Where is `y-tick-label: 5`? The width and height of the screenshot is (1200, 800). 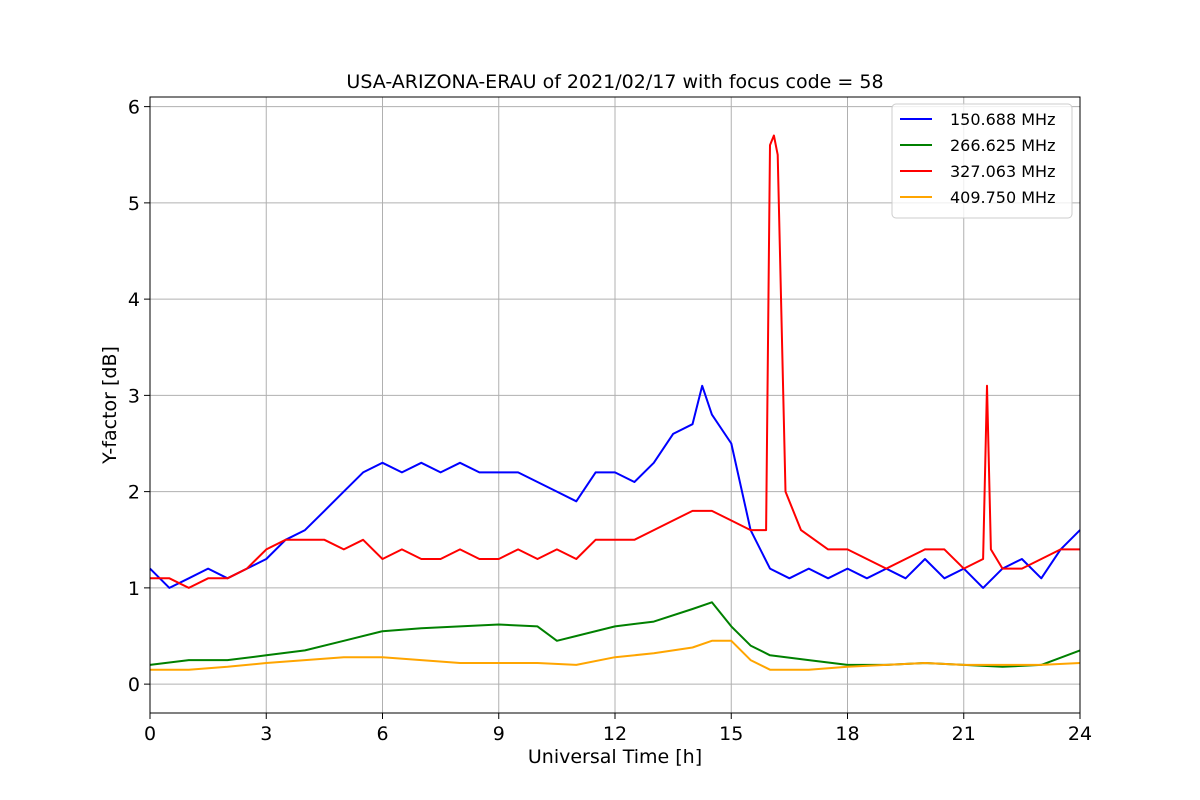
y-tick-label: 5 is located at coordinates (134, 204).